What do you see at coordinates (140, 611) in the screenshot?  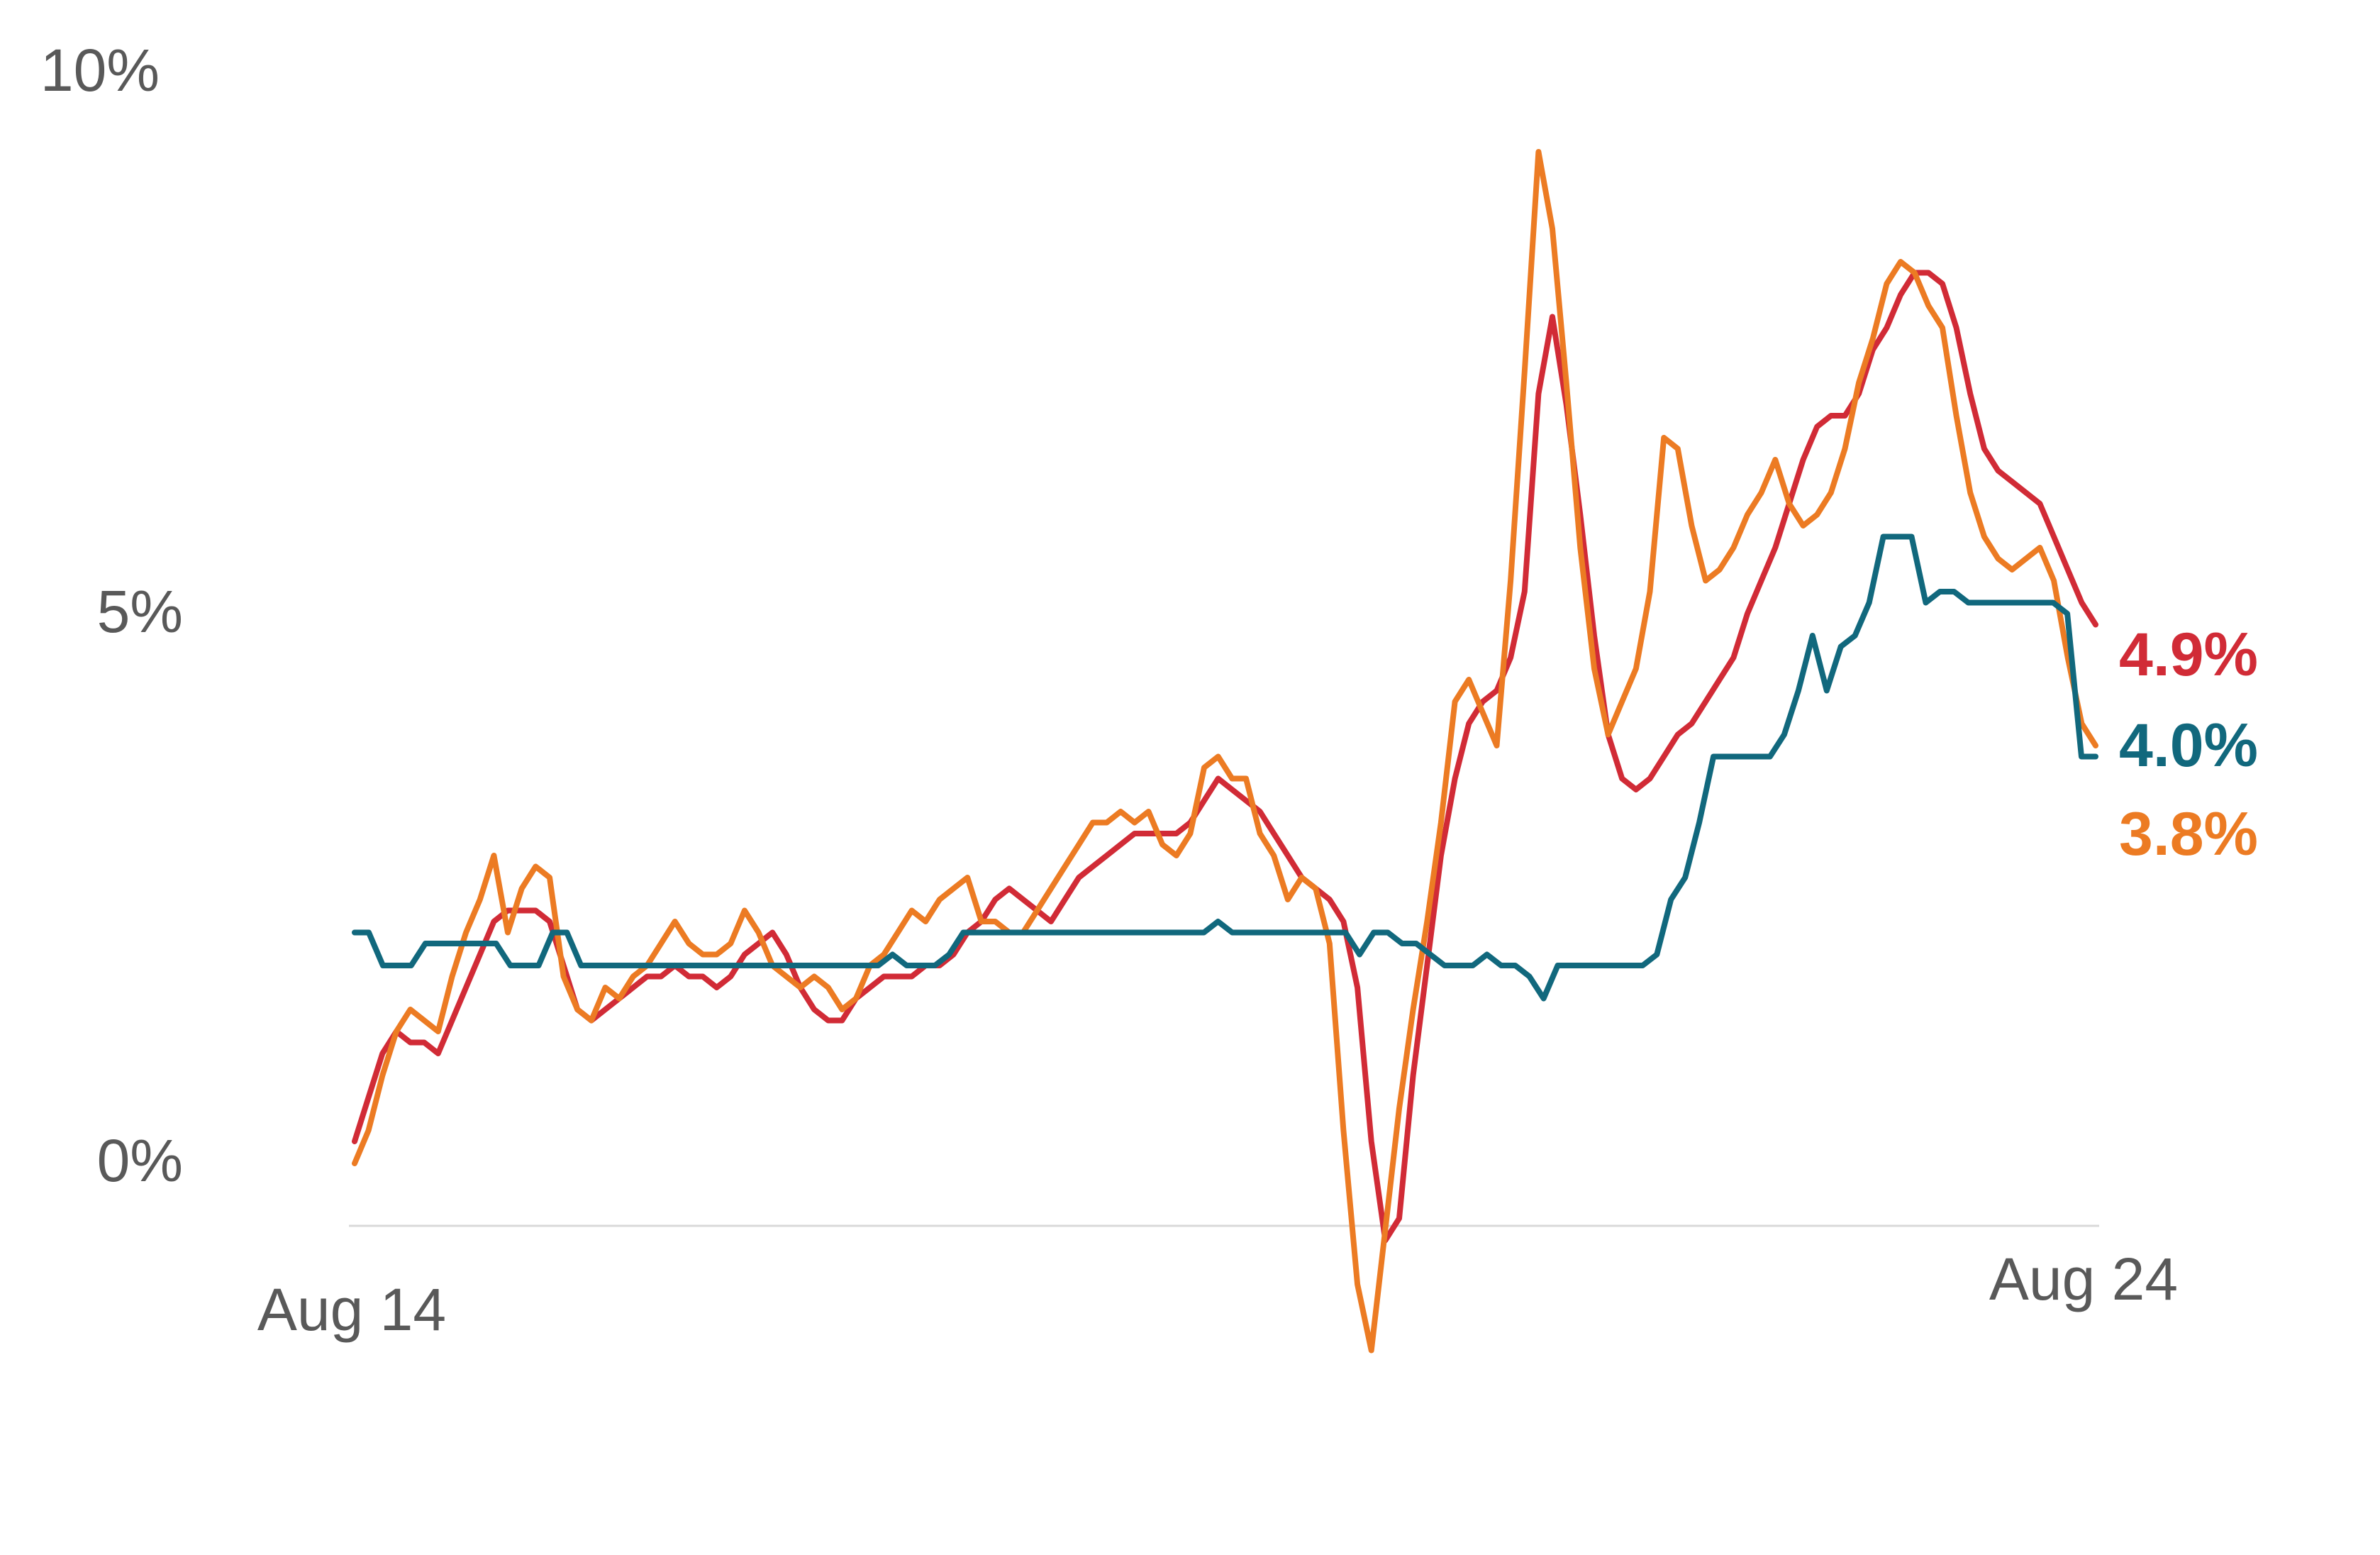 I see `y-tick-label-1: 5%` at bounding box center [140, 611].